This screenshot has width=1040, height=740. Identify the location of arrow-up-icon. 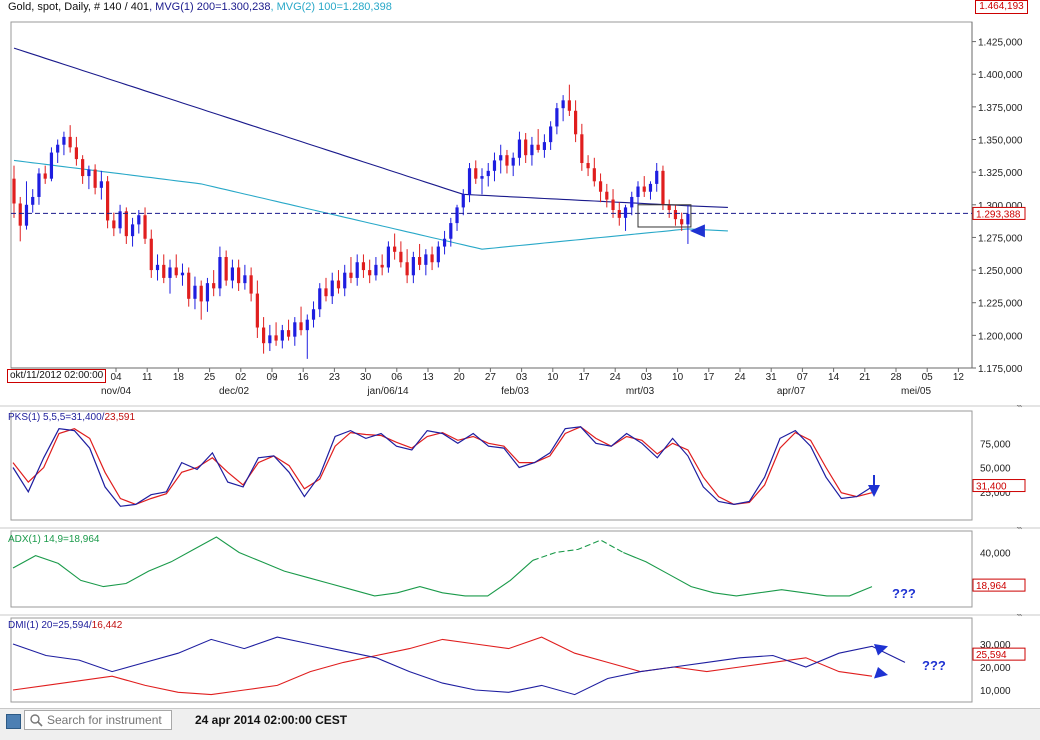
(881, 650).